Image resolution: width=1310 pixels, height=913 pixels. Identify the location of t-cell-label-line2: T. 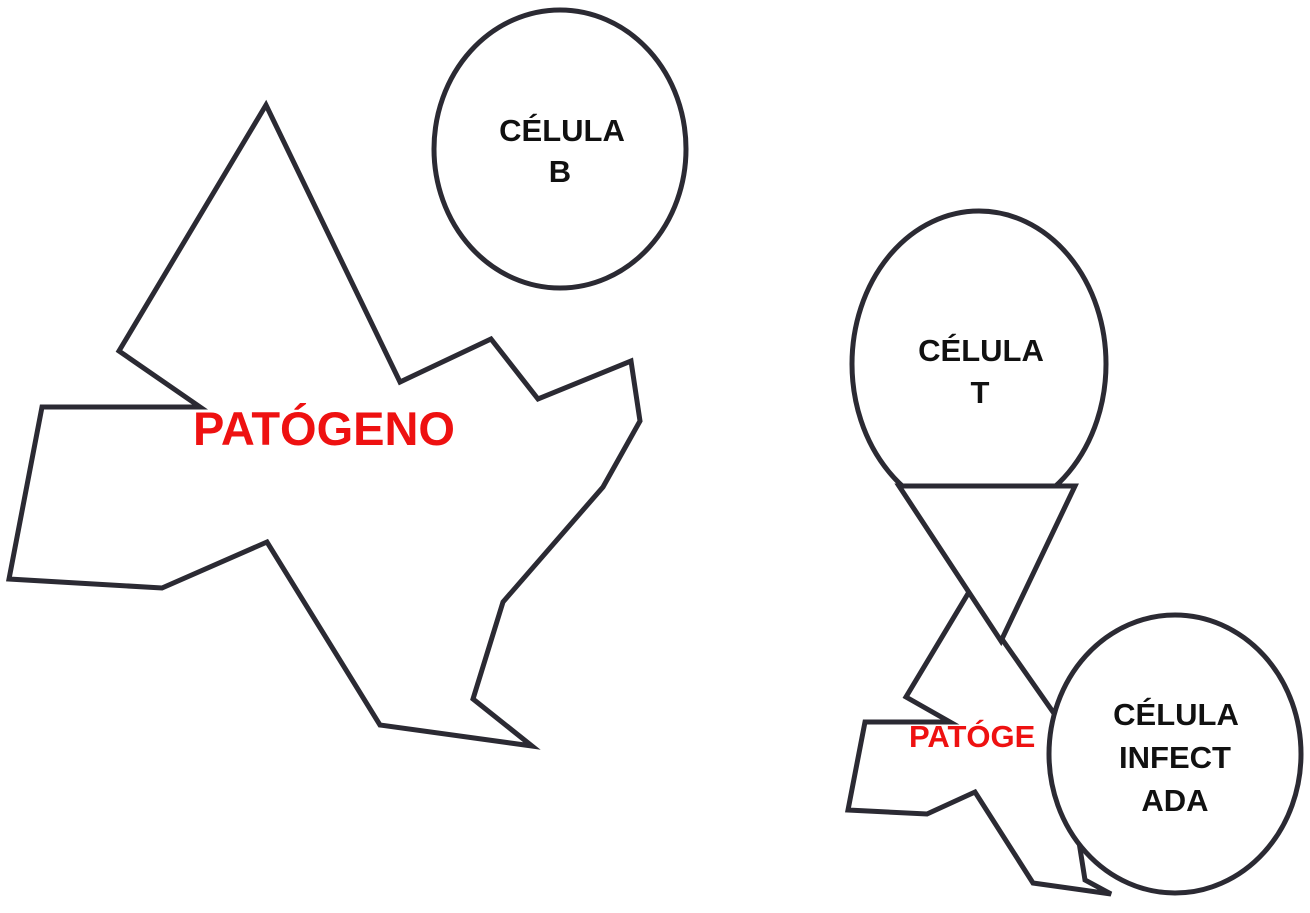
(980, 392).